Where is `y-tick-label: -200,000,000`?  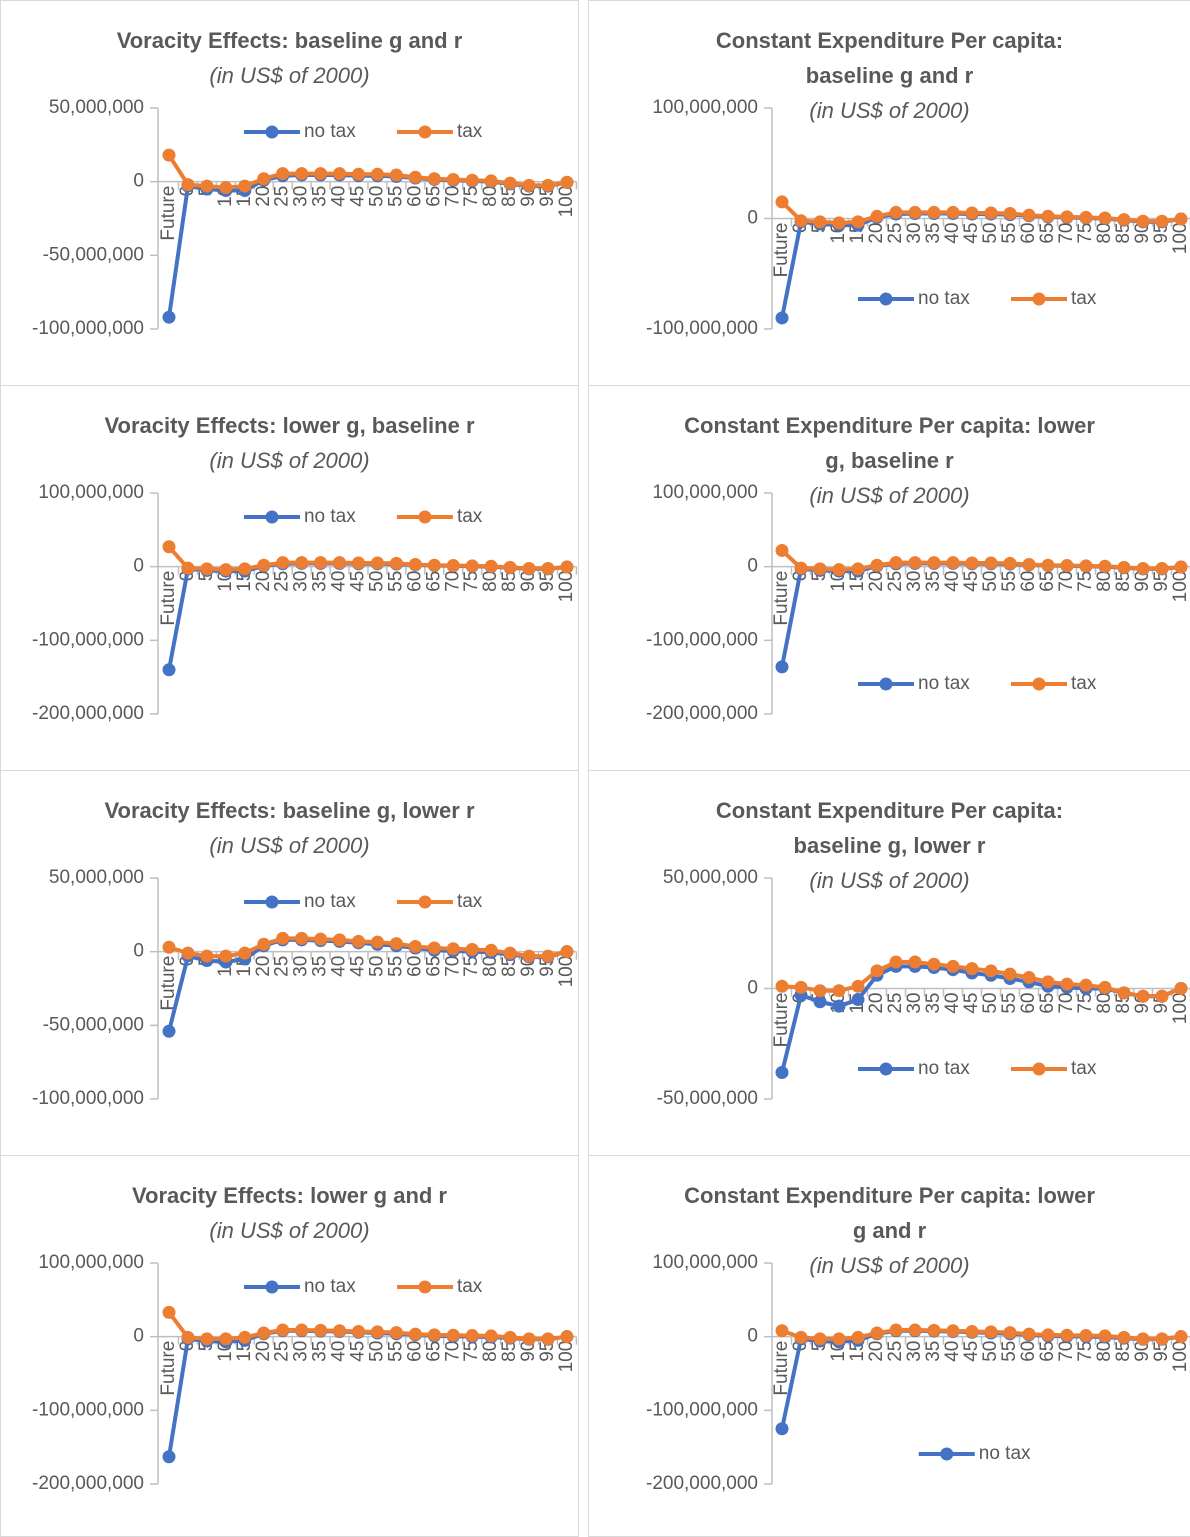
y-tick-label: -200,000,000 is located at coordinates (88, 1483).